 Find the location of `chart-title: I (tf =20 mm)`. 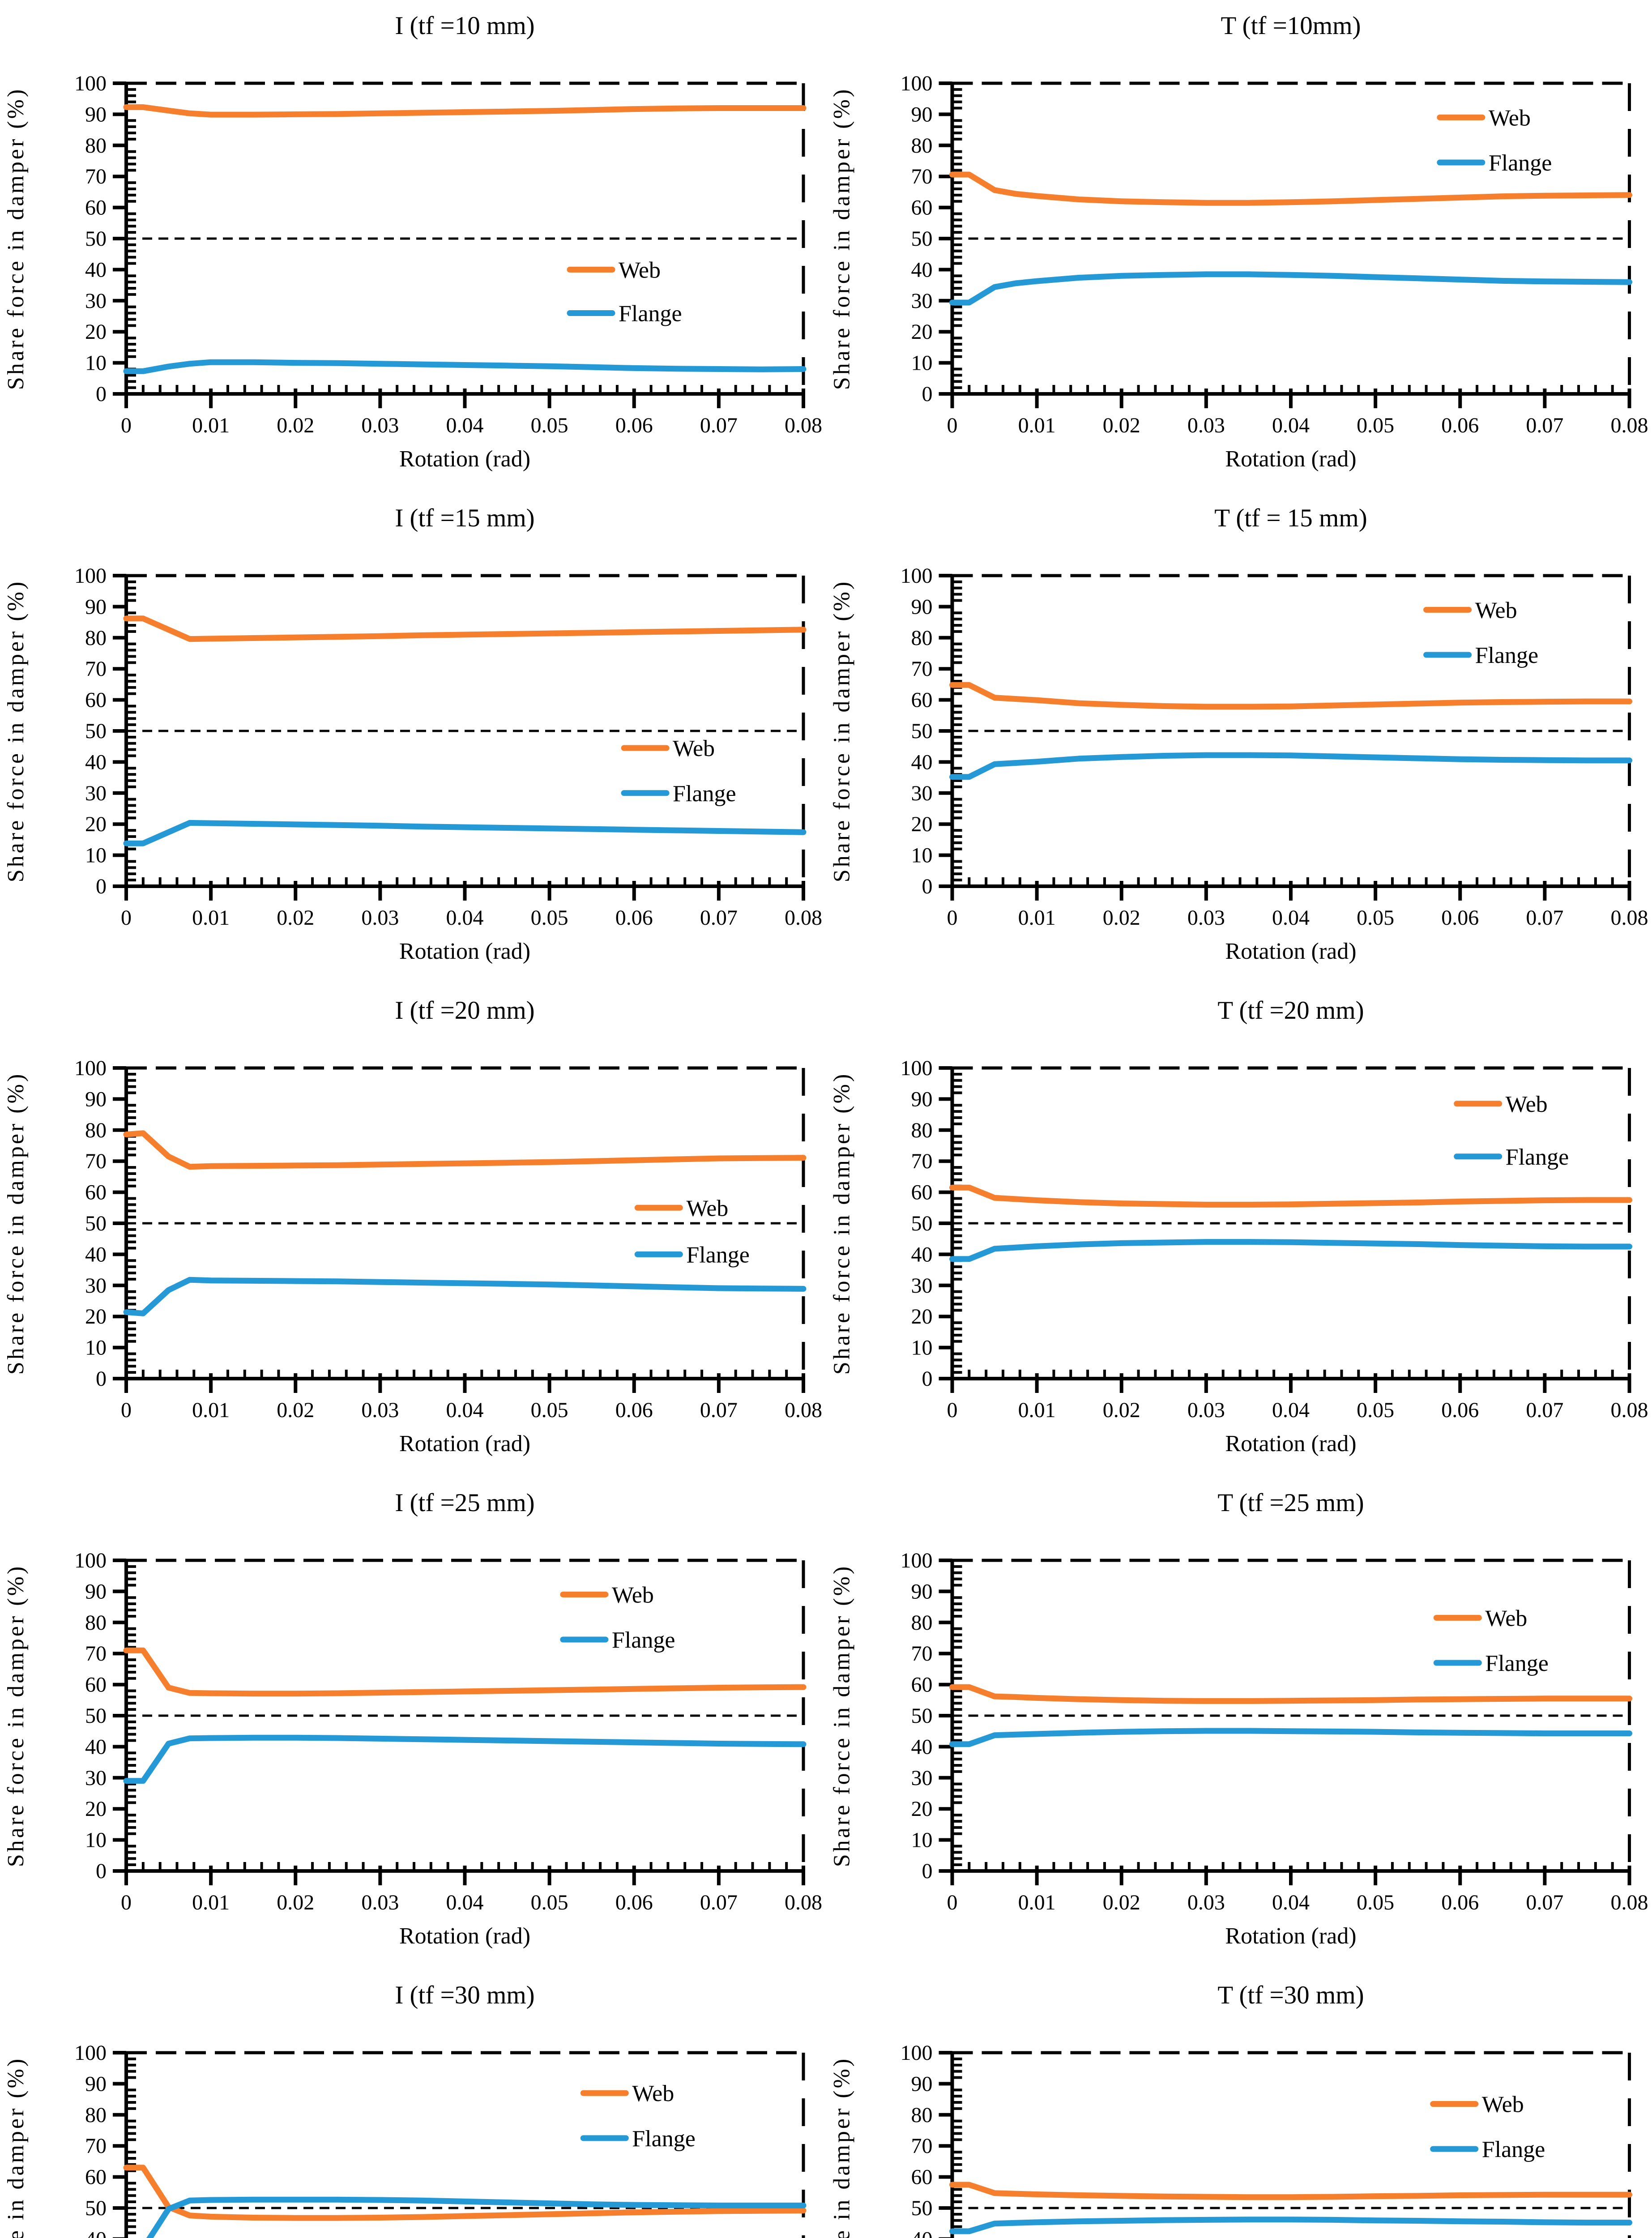

chart-title: I (tf =20 mm) is located at coordinates (465, 1010).